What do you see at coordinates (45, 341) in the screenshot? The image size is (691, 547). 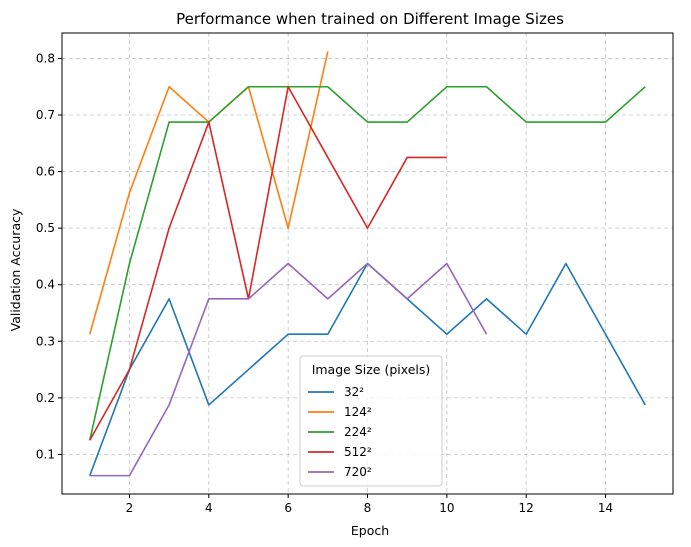 I see `y-tick-label: 0.3` at bounding box center [45, 341].